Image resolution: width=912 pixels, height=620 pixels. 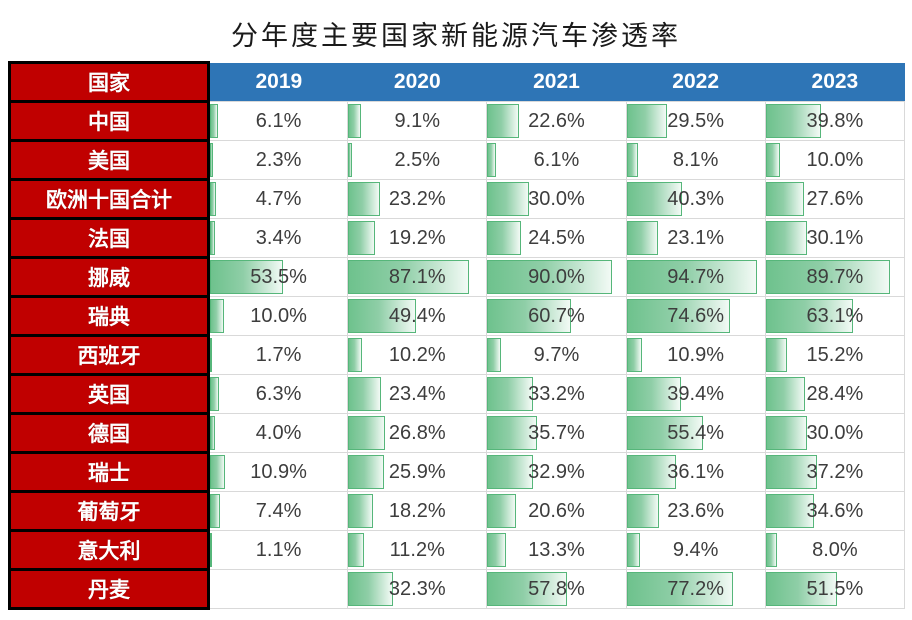 I want to click on value-label: 30.0%, so click(x=835, y=432).